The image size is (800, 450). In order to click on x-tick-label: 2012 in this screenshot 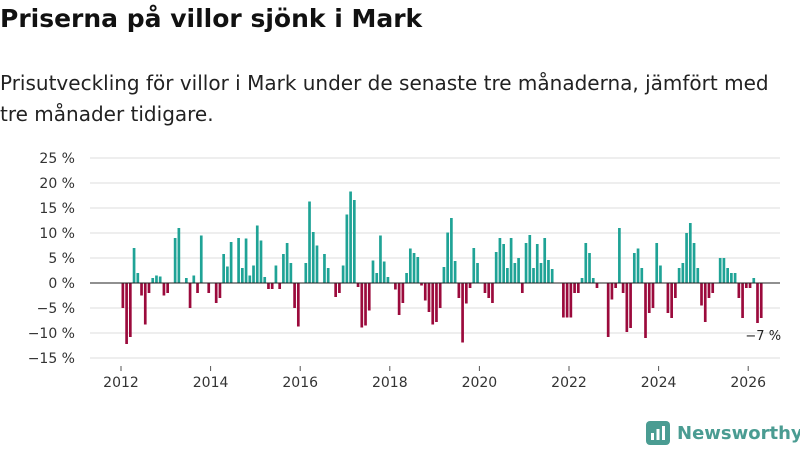, I will do `click(121, 383)`.